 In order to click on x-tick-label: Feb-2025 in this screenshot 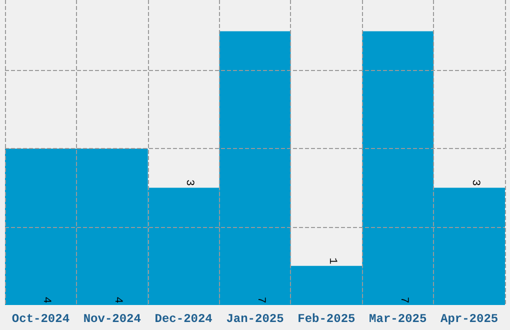, I will do `click(327, 319)`.